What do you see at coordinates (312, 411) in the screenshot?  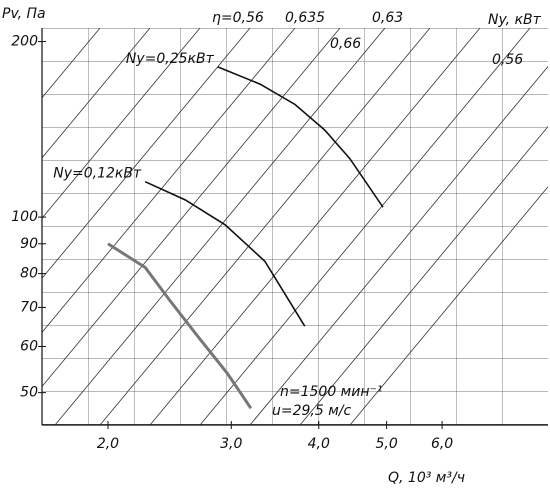 I see `annotation: u=29,5 м/с` at bounding box center [312, 411].